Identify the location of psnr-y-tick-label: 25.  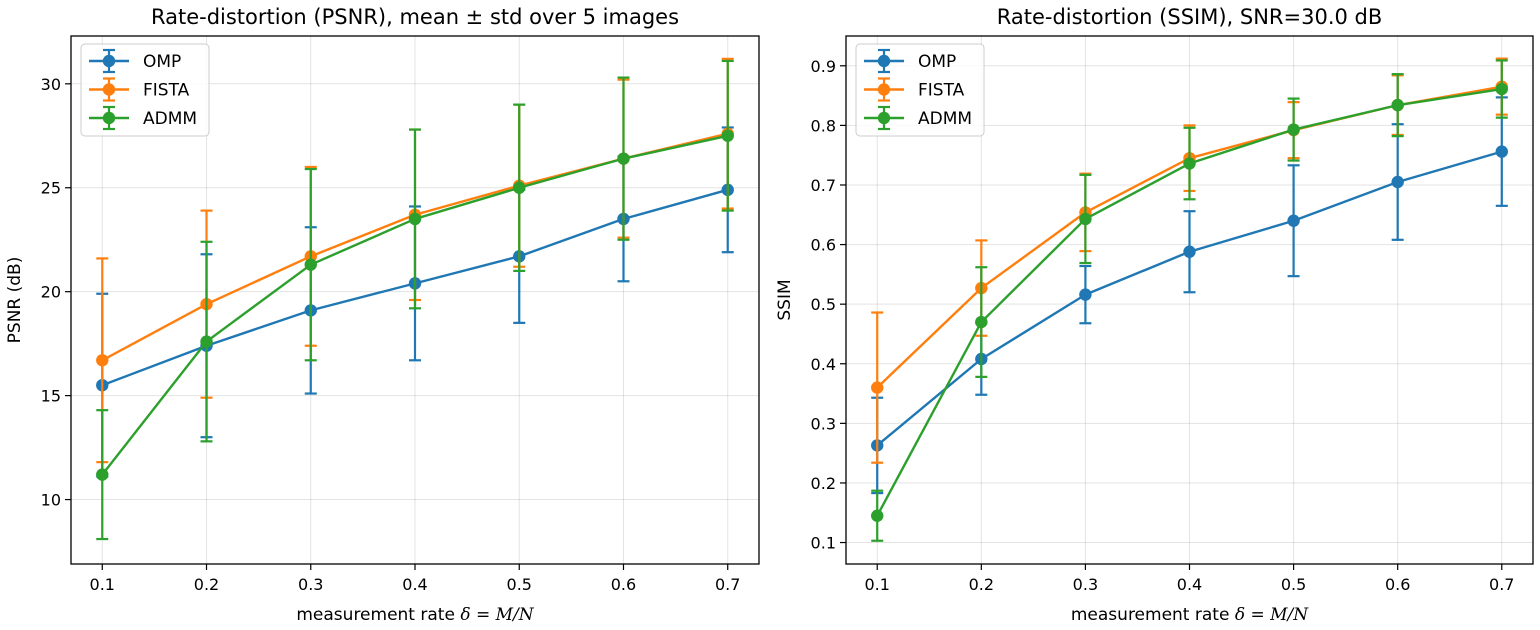
(51, 188).